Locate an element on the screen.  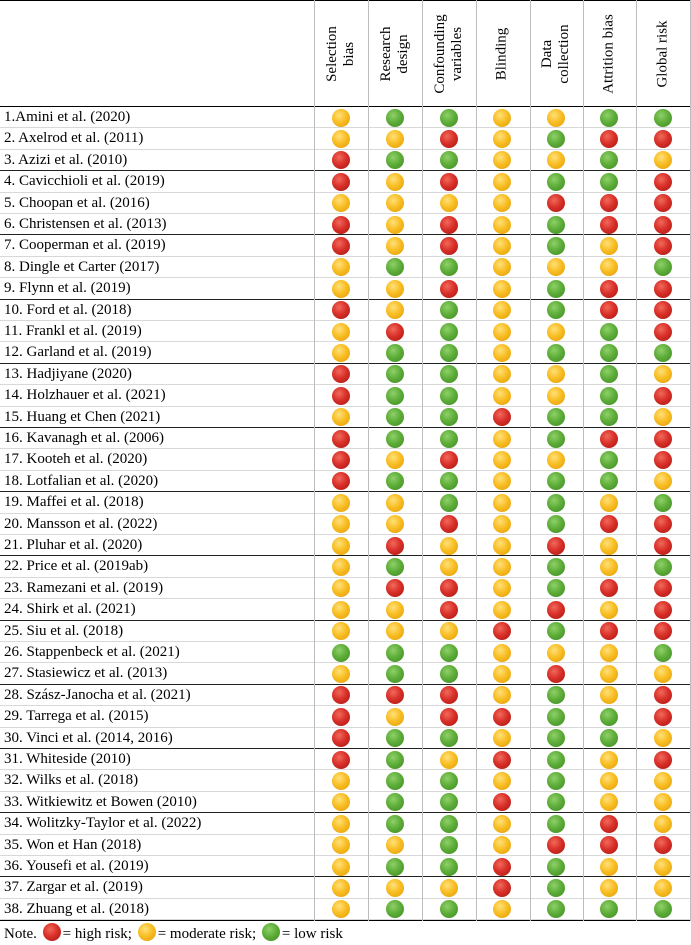
column-header-text: Selection bias is located at coordinates (341, 54).